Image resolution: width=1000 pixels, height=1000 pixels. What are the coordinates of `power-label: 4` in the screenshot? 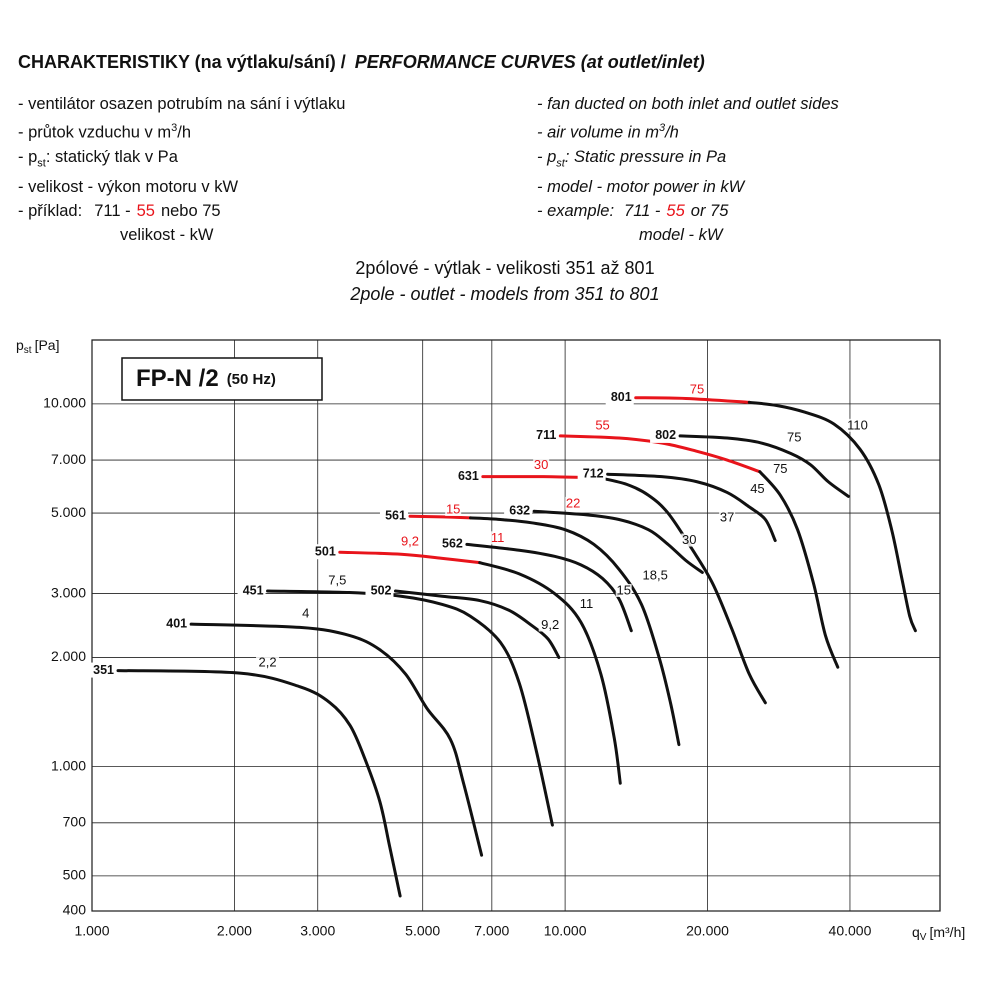 It's located at (305, 613).